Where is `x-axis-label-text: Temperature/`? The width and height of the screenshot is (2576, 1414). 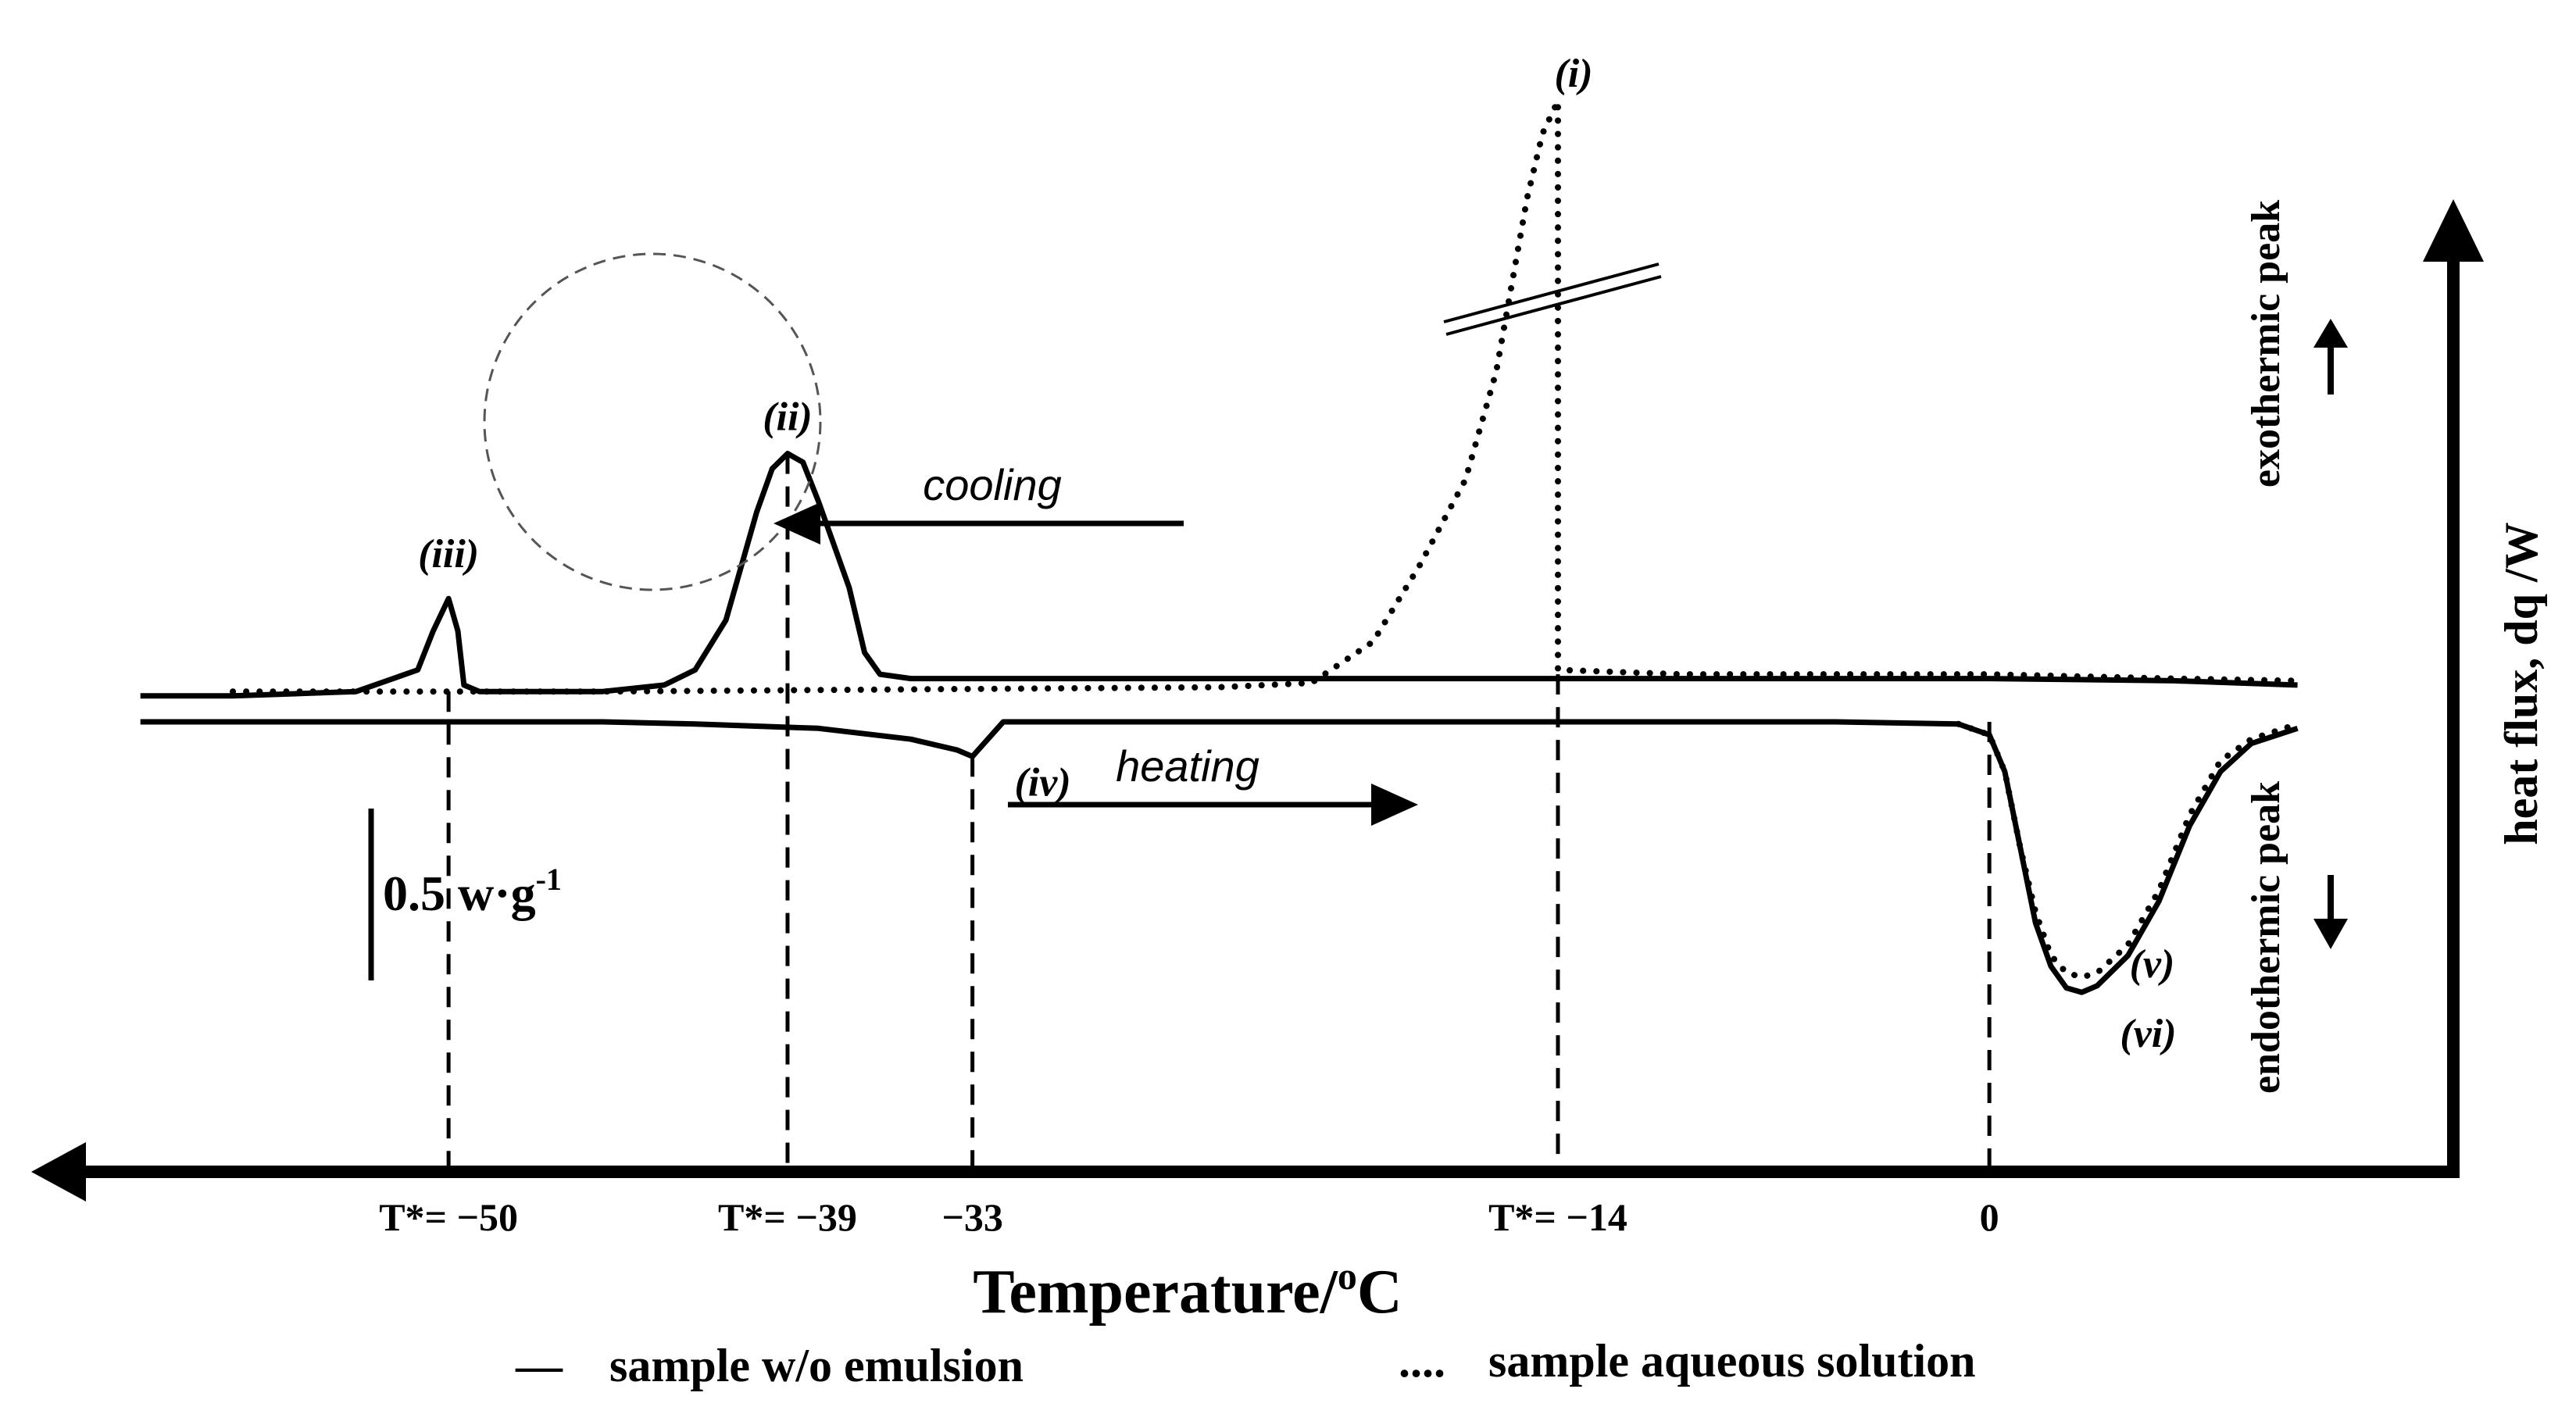 x-axis-label-text: Temperature/ is located at coordinates (1156, 1292).